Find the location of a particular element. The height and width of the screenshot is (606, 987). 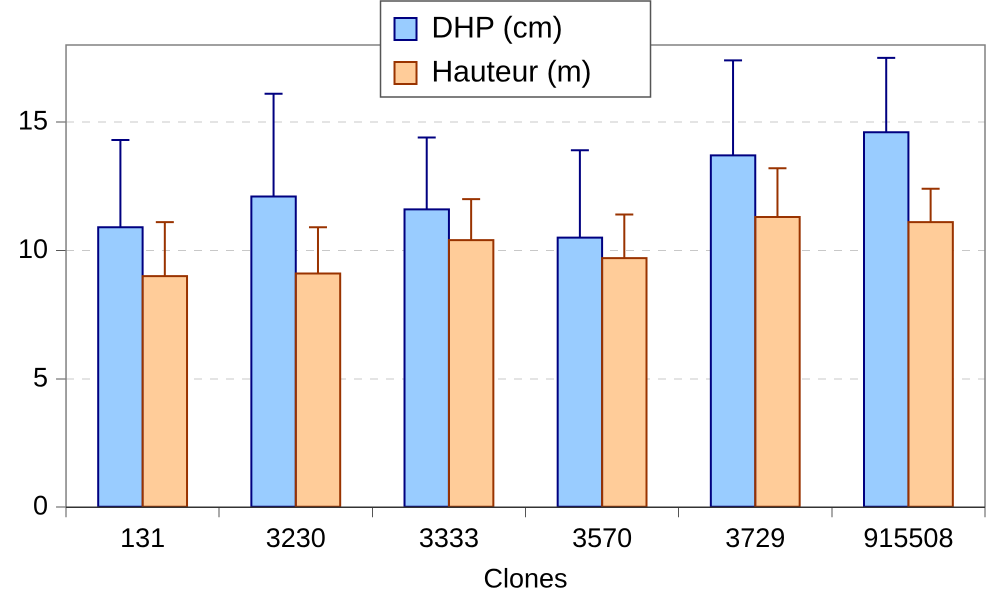

x-tick-label: 3729 is located at coordinates (755, 537).